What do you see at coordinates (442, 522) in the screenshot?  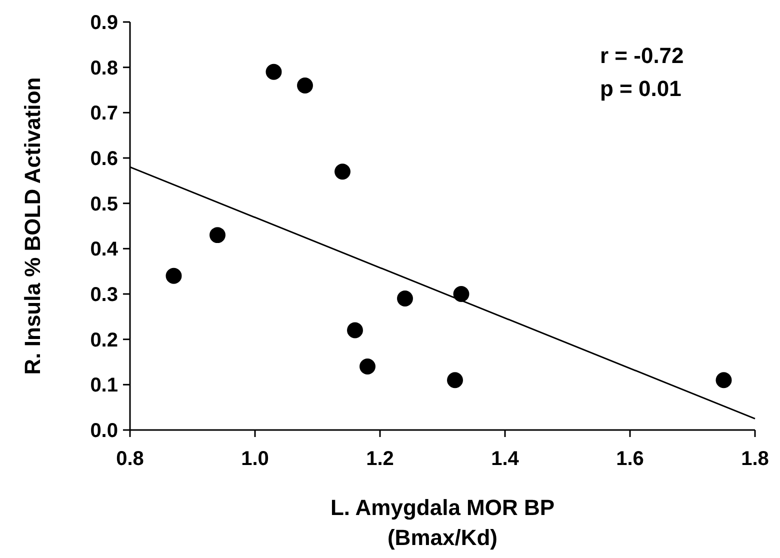 I see `x-axis-title: L. Amygdala MOR BP (Bmax/Kd)` at bounding box center [442, 522].